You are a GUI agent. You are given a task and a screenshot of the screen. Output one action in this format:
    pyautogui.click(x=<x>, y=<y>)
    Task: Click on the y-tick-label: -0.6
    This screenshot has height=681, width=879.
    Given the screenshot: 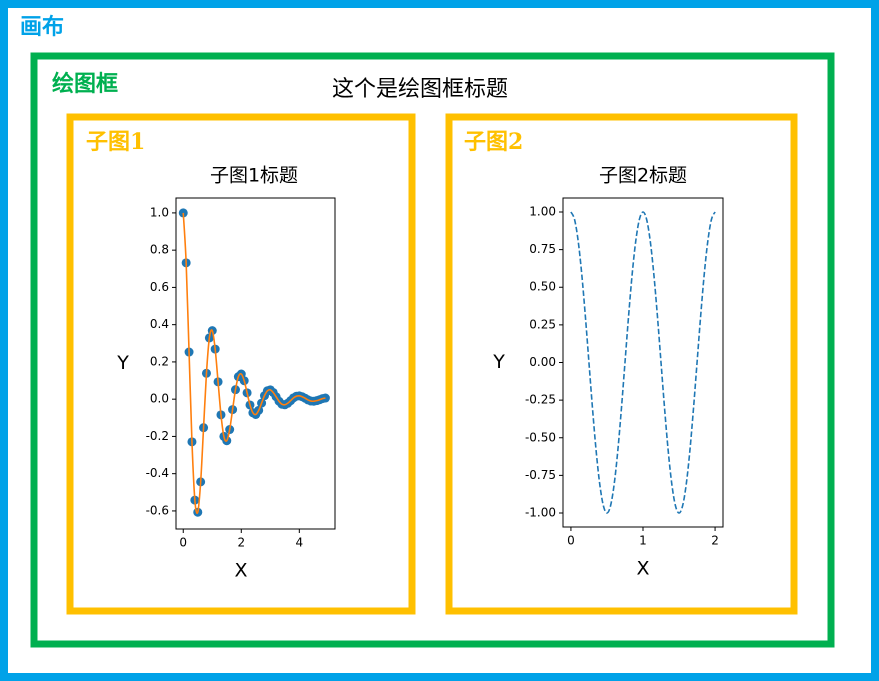 What is the action you would take?
    pyautogui.click(x=157, y=510)
    